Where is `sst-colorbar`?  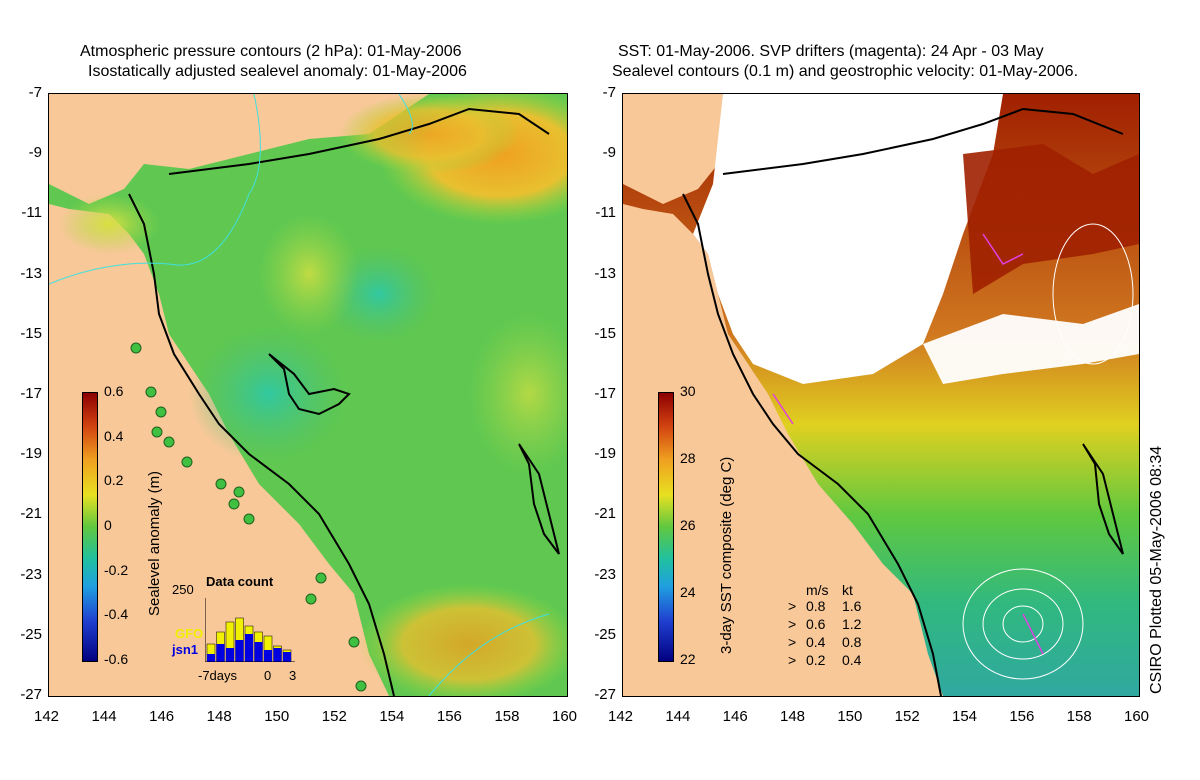 sst-colorbar is located at coordinates (666, 527).